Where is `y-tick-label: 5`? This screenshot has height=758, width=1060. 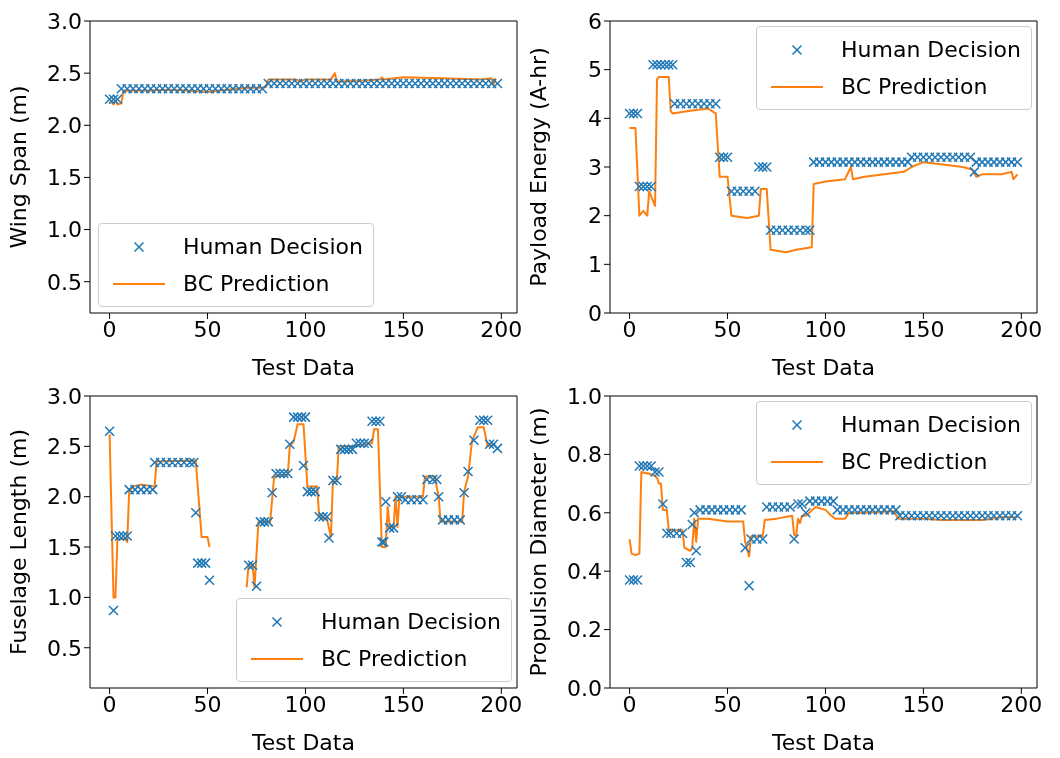
y-tick-label: 5 is located at coordinates (595, 70).